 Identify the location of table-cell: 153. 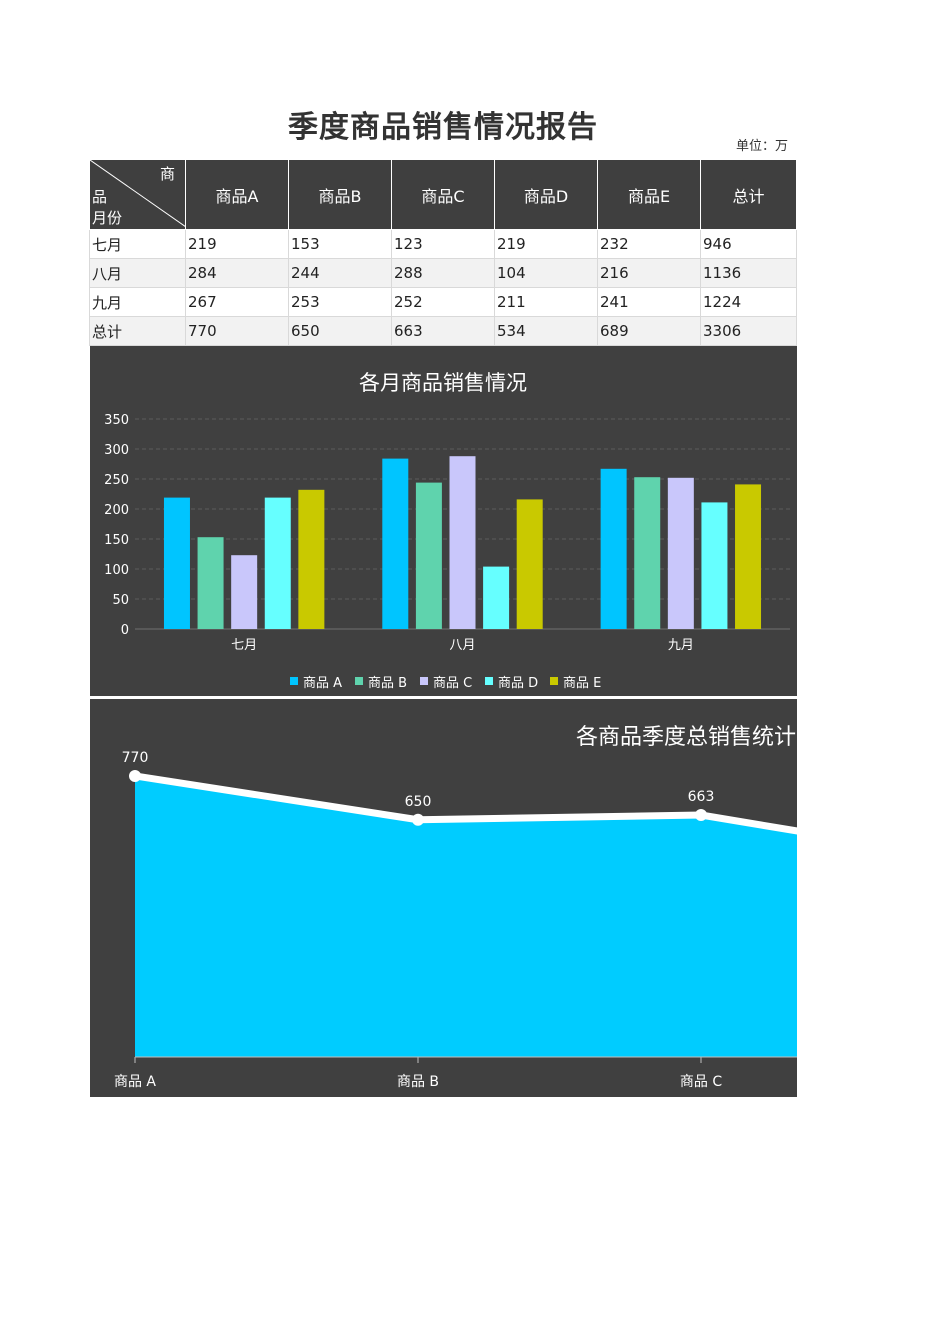
(340, 244).